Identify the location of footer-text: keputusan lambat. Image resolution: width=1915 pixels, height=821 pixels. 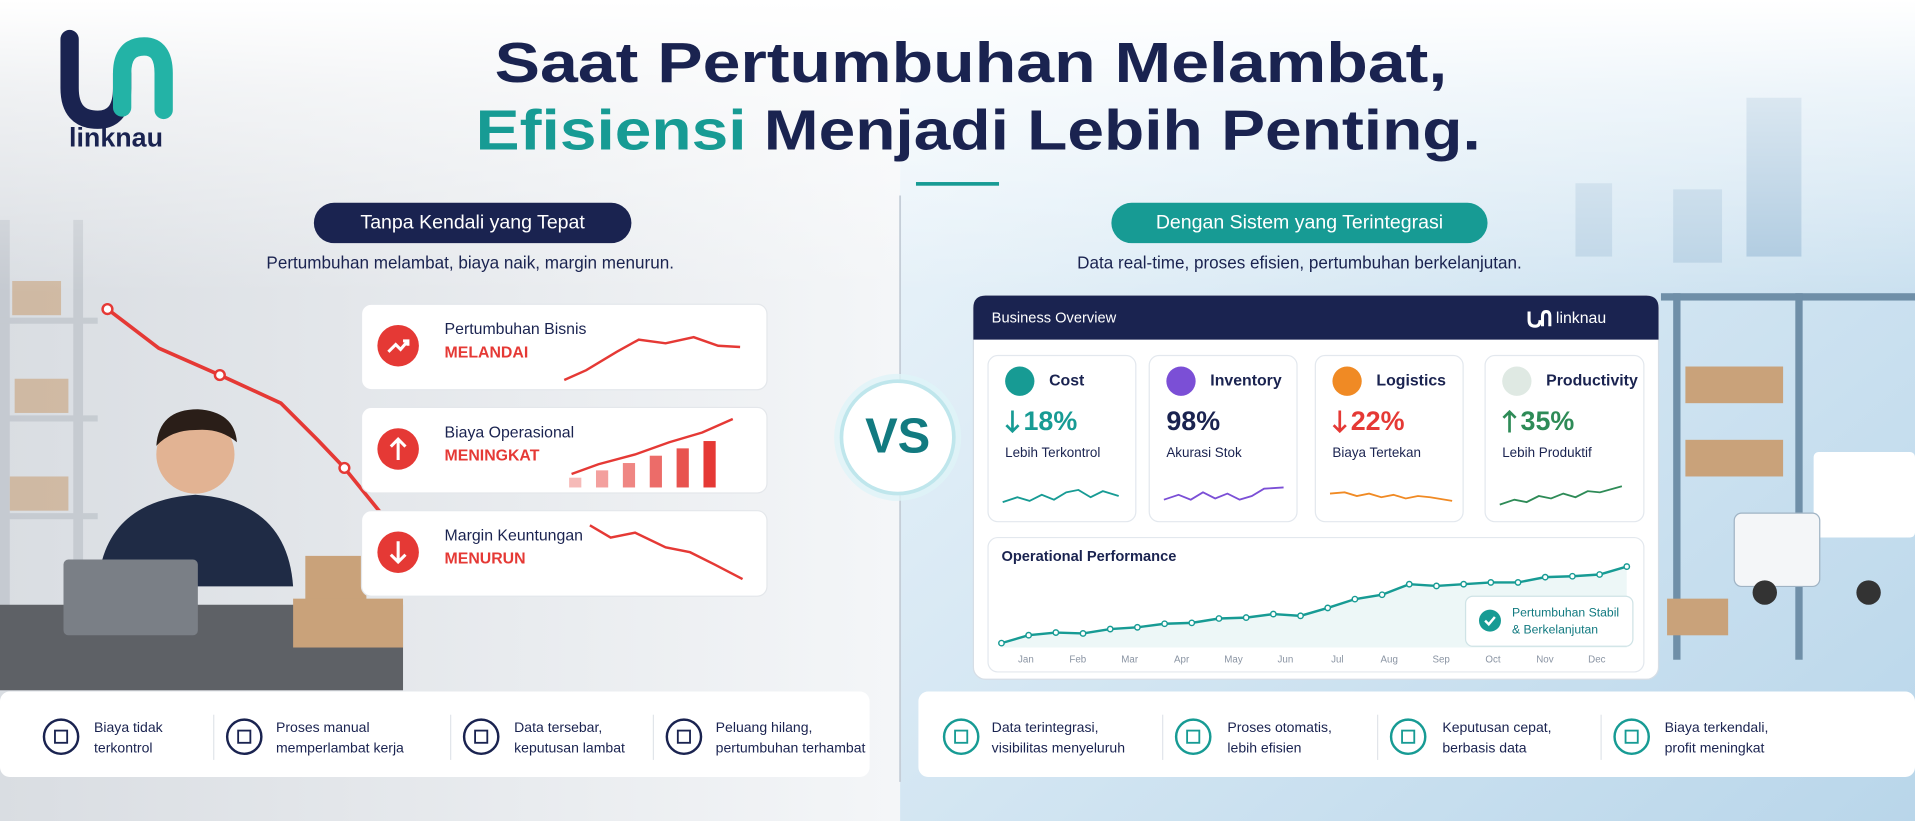
(569, 748).